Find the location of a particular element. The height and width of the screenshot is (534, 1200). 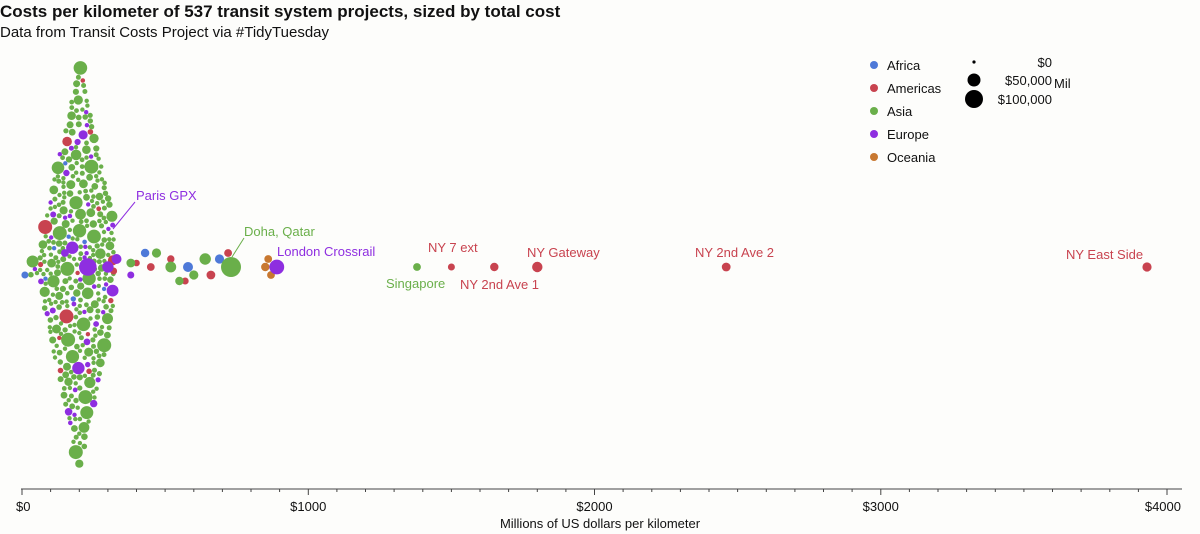

size-legend-marker is located at coordinates (974, 80).